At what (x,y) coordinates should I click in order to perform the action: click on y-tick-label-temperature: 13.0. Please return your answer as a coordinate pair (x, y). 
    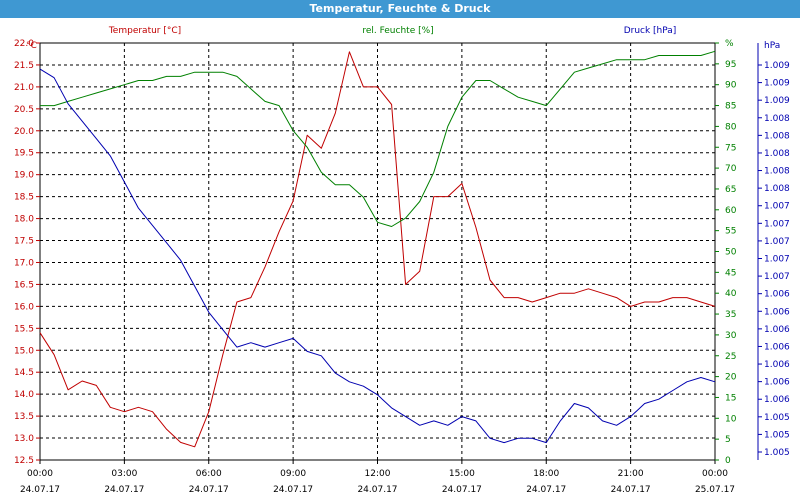
    Looking at the image, I should click on (24, 439).